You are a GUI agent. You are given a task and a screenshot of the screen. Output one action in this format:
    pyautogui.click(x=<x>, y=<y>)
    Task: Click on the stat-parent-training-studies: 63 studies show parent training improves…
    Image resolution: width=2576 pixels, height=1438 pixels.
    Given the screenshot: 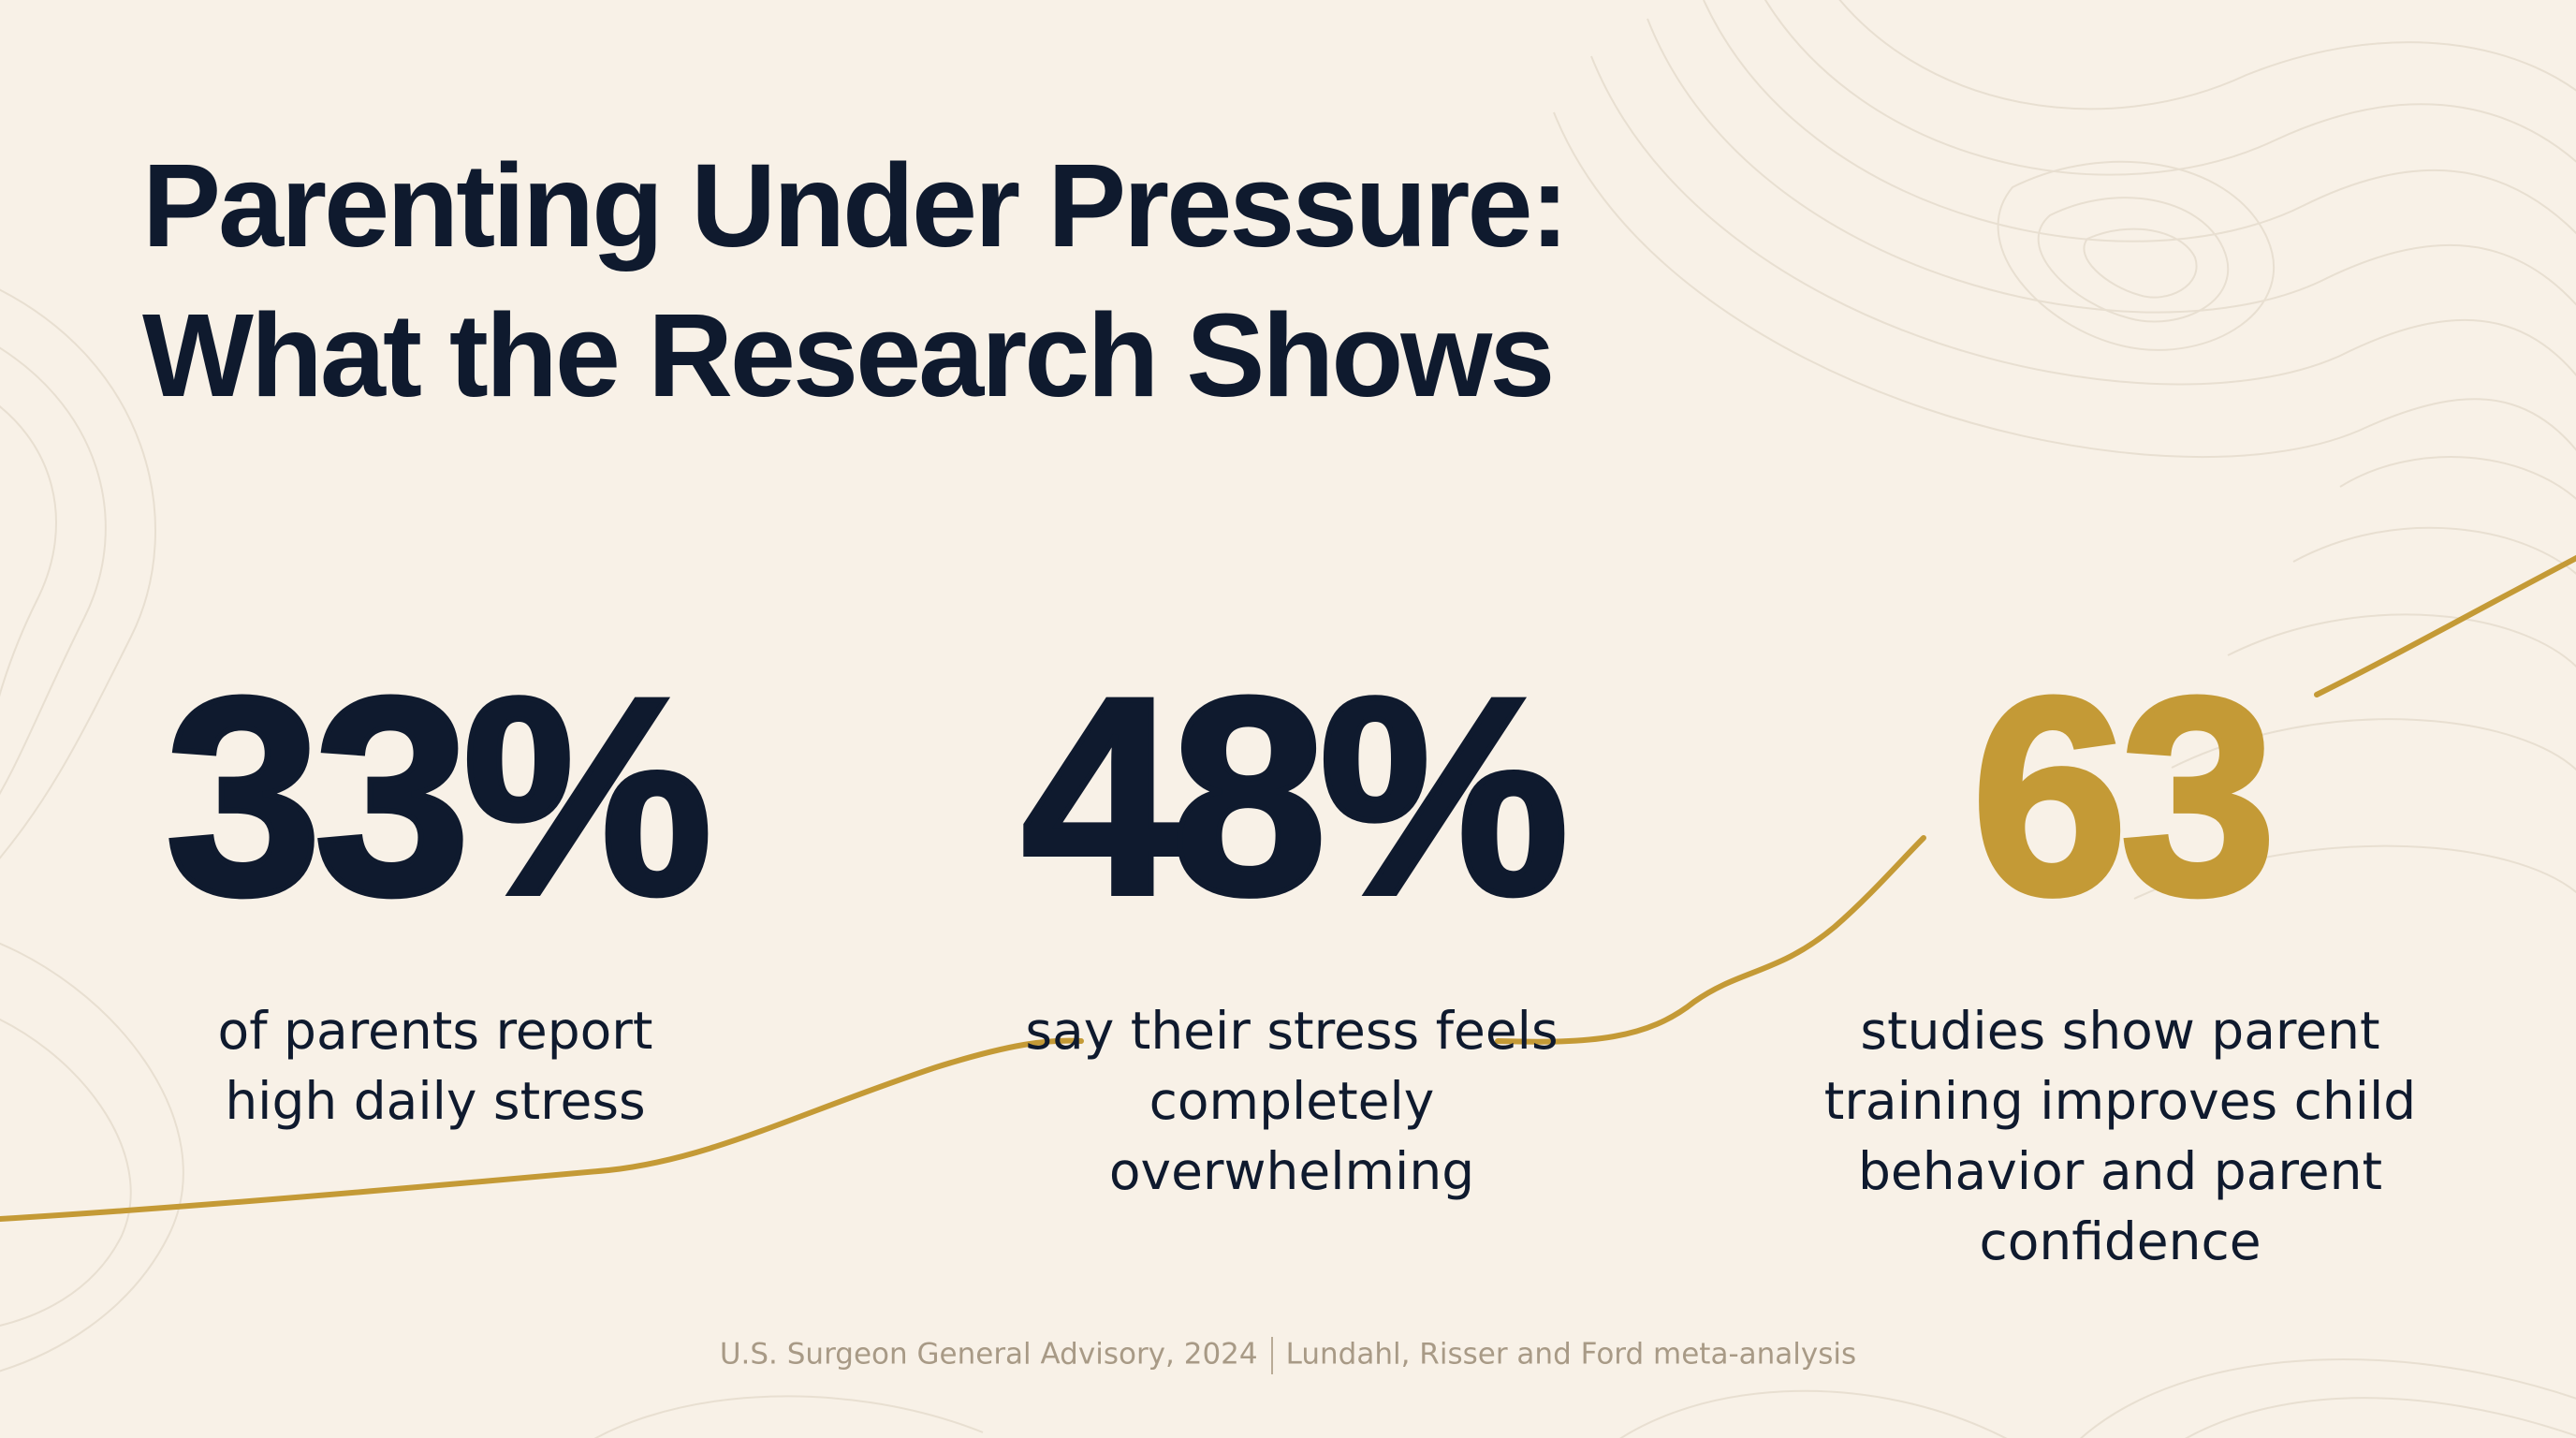 What is the action you would take?
    pyautogui.click(x=2120, y=957)
    